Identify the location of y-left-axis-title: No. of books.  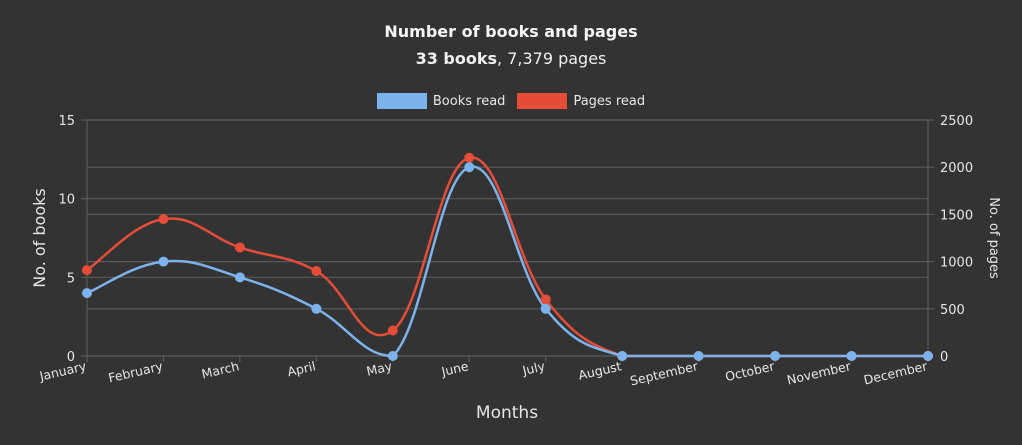
(39, 238).